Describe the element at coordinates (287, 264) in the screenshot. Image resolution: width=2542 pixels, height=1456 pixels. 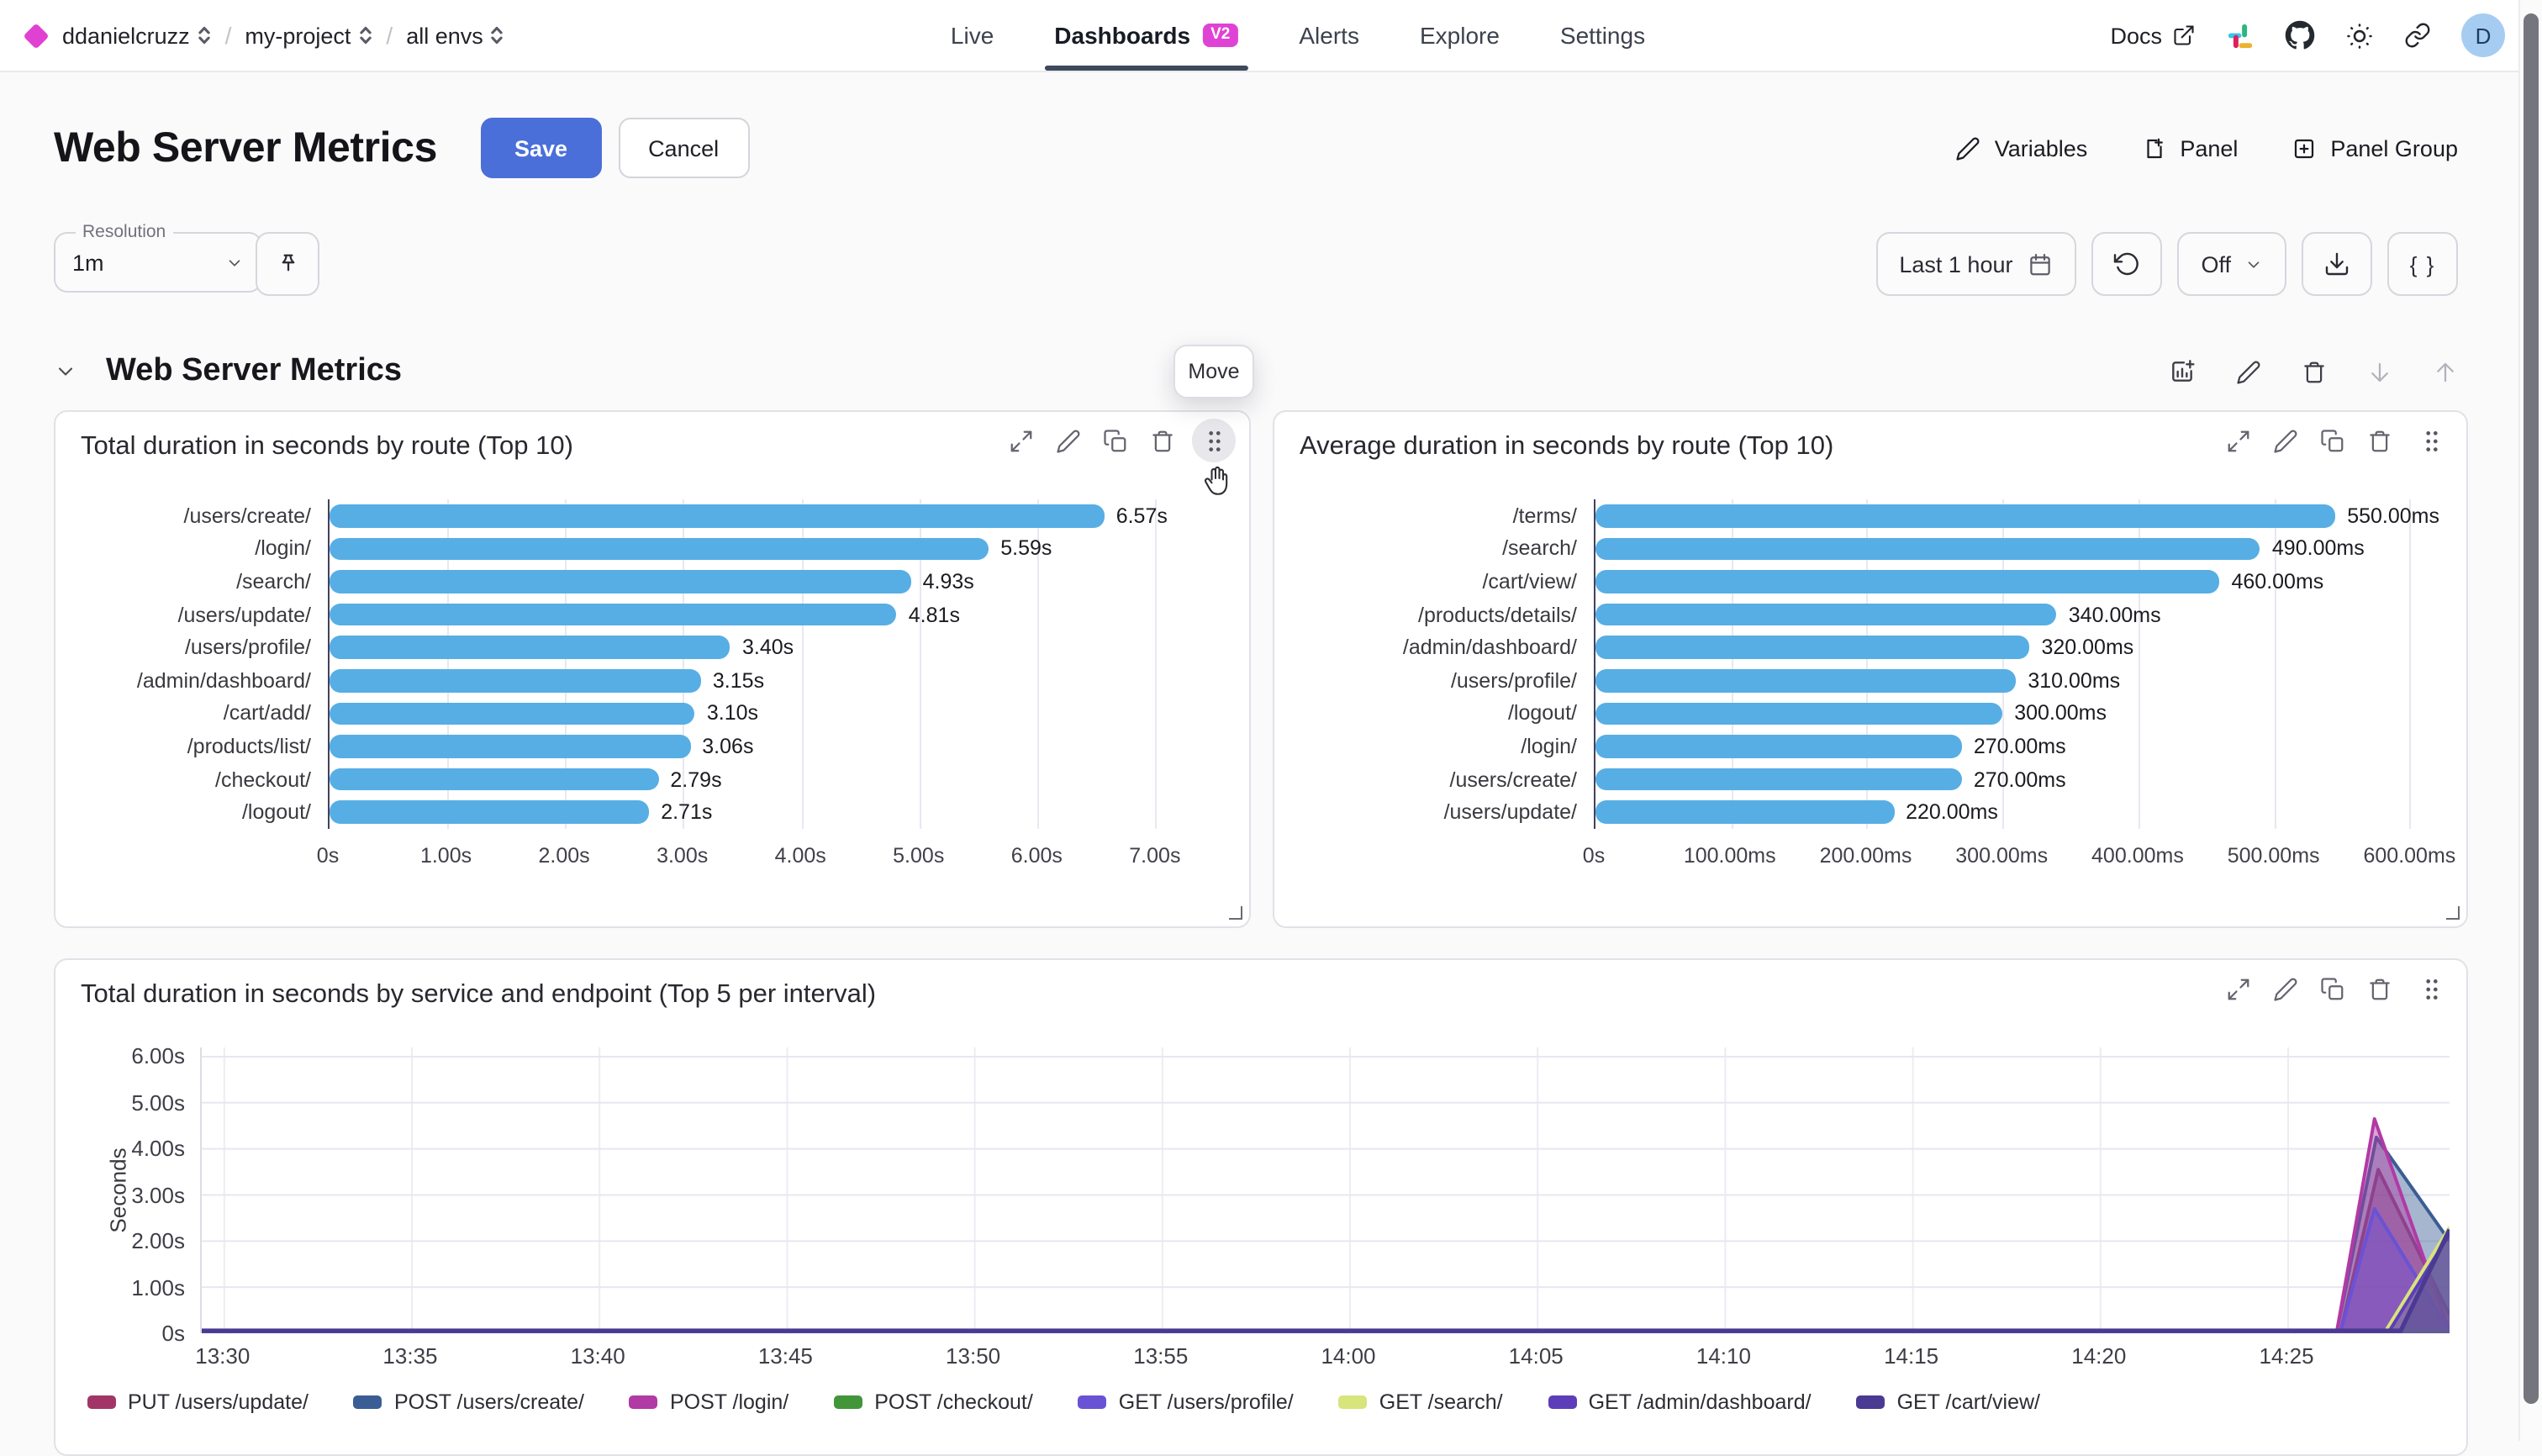
I see `pin-resolution-button` at that location.